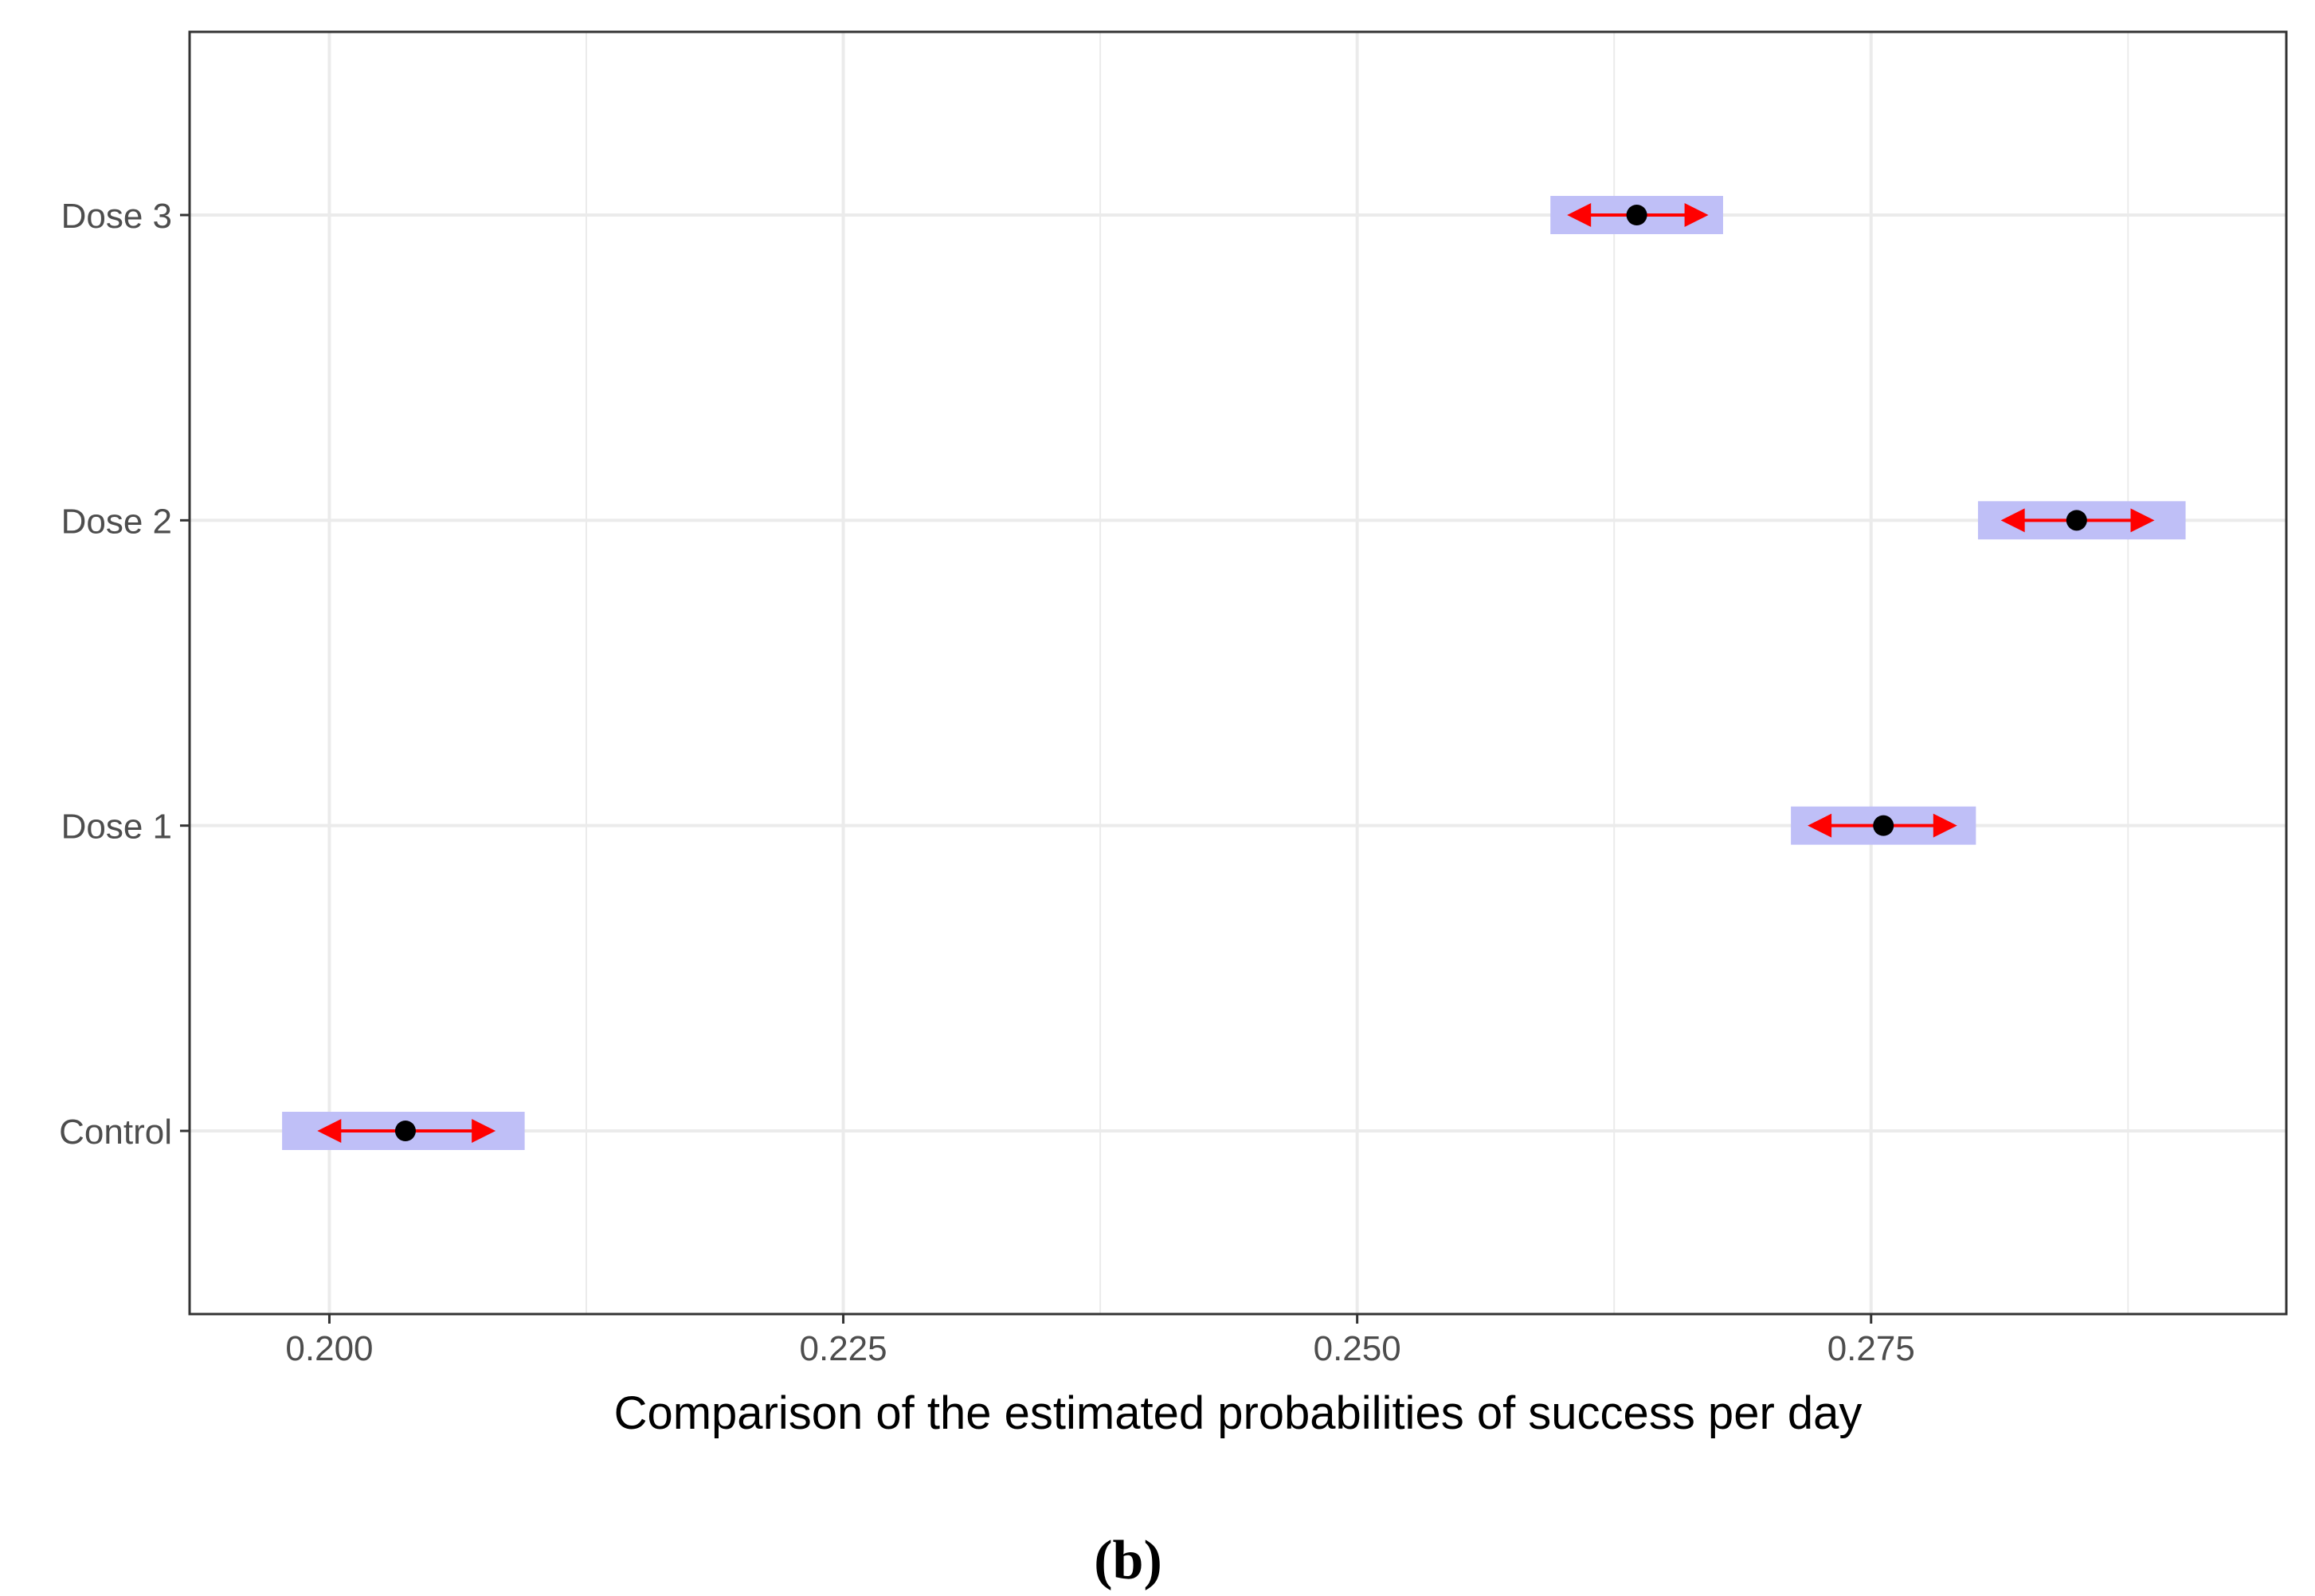 Image resolution: width=2315 pixels, height=1596 pixels. Describe the element at coordinates (116, 216) in the screenshot. I see `y-tick-label: Dose 3` at that location.